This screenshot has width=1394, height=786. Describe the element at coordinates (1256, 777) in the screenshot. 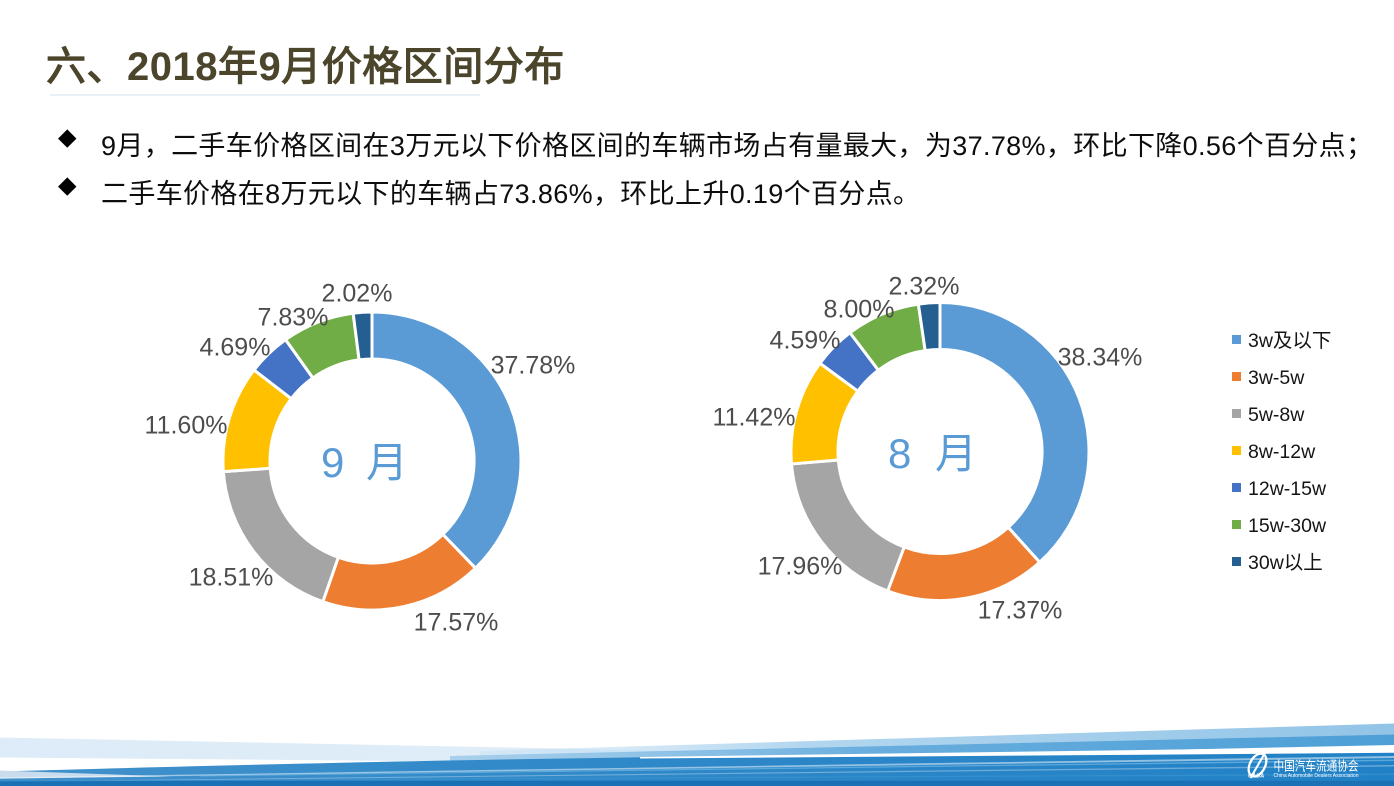

I see `svg-text: CADA` at that location.